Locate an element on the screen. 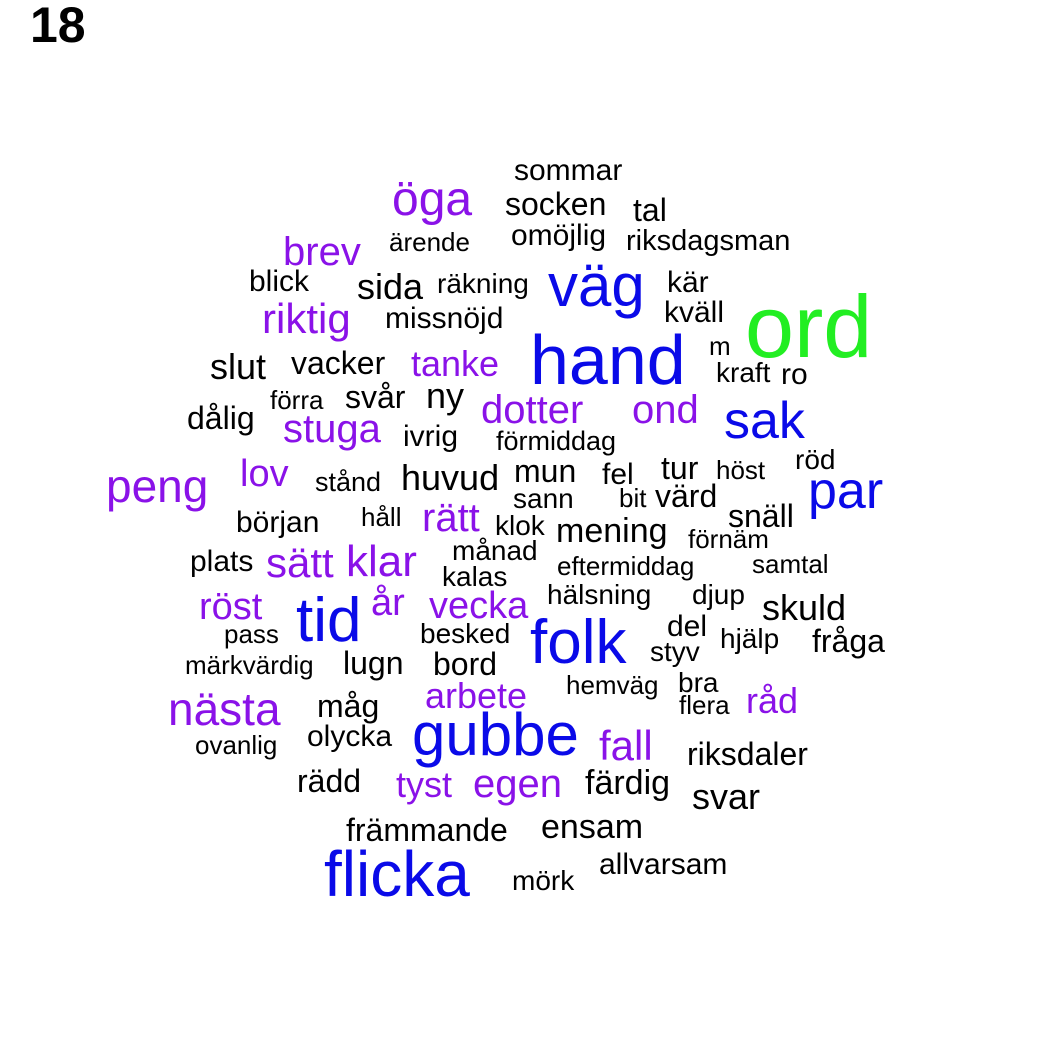 This screenshot has width=1050, height=1050. cloud-word: skuld is located at coordinates (804, 607).